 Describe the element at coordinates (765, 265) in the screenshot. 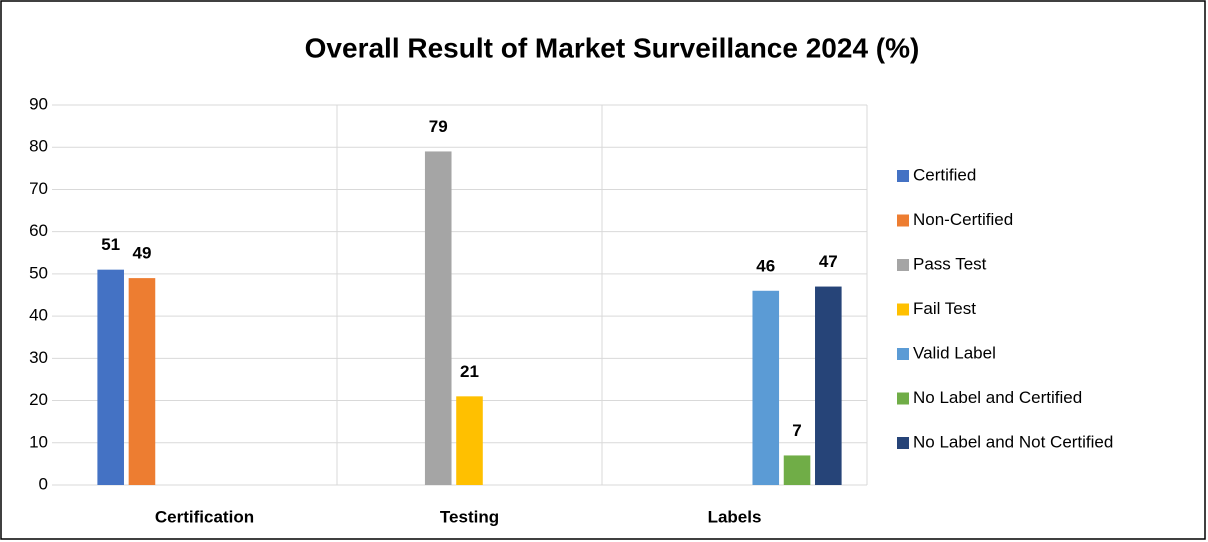

I see `data-label: 46` at that location.